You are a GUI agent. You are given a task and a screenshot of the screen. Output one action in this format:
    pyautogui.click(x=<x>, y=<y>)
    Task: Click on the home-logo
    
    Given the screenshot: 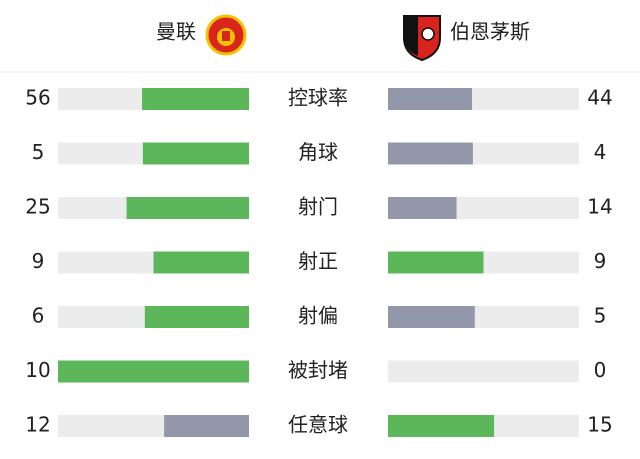 What is the action you would take?
    pyautogui.click(x=226, y=35)
    